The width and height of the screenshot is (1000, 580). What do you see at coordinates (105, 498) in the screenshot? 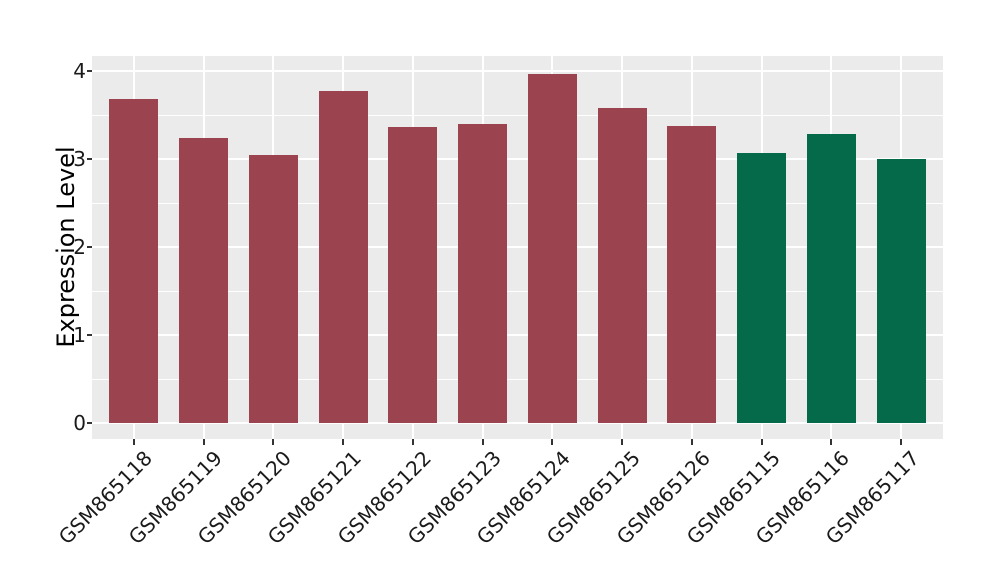
I see `x-tick-label: GSM865118` at bounding box center [105, 498].